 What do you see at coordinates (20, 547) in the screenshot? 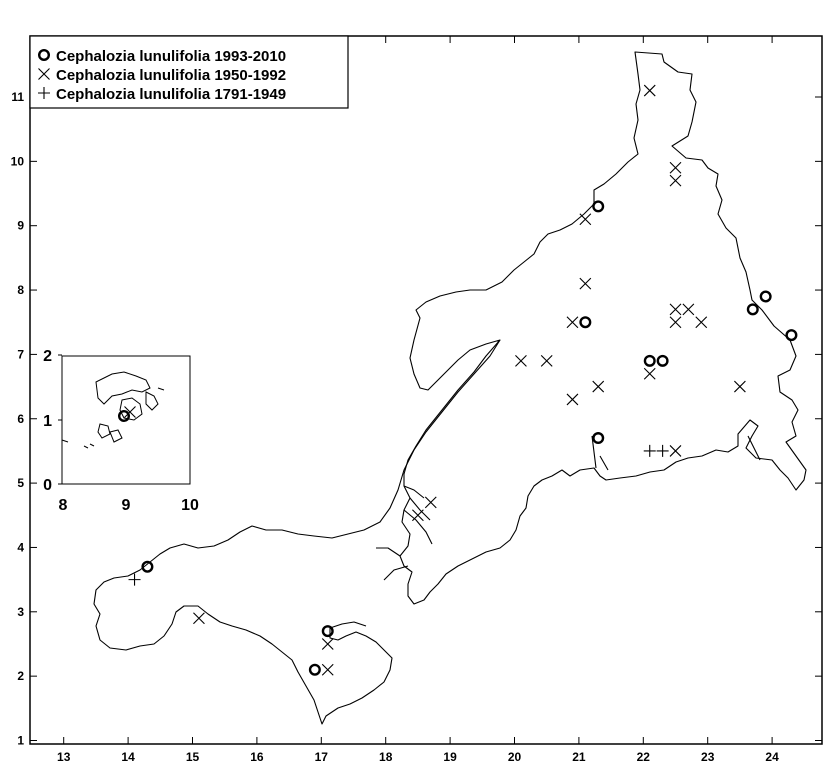
I see `y-tick-label: 4` at bounding box center [20, 547].